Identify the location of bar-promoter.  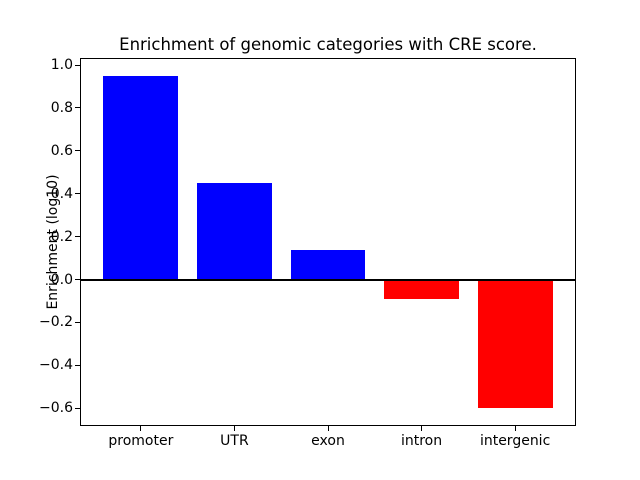
(141, 177).